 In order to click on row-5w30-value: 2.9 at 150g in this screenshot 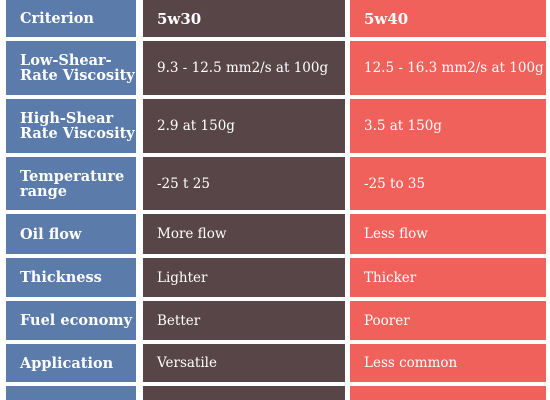, I will do `click(244, 126)`.